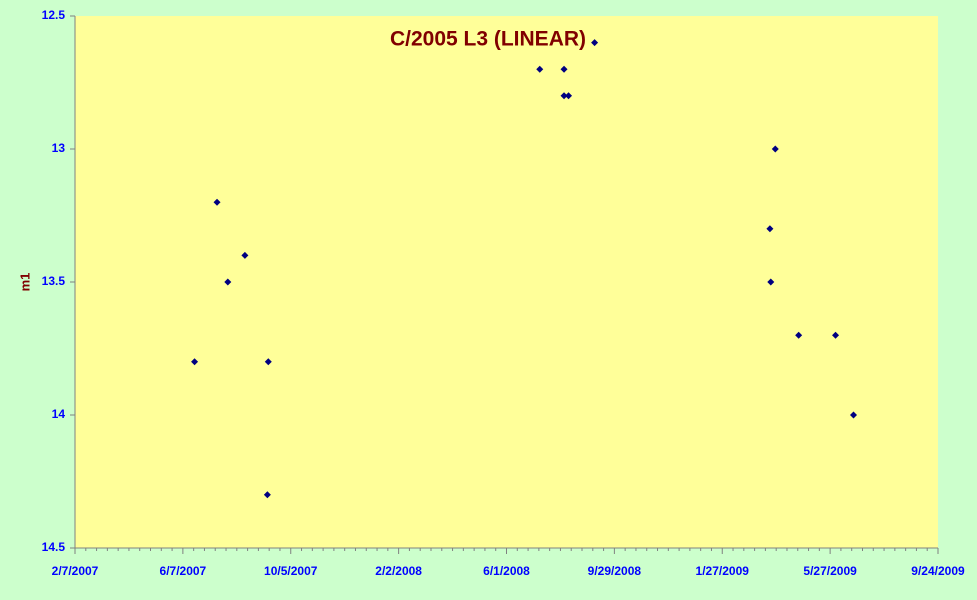 The width and height of the screenshot is (977, 600). Describe the element at coordinates (830, 571) in the screenshot. I see `x-tick-label: 5/27/2009` at that location.